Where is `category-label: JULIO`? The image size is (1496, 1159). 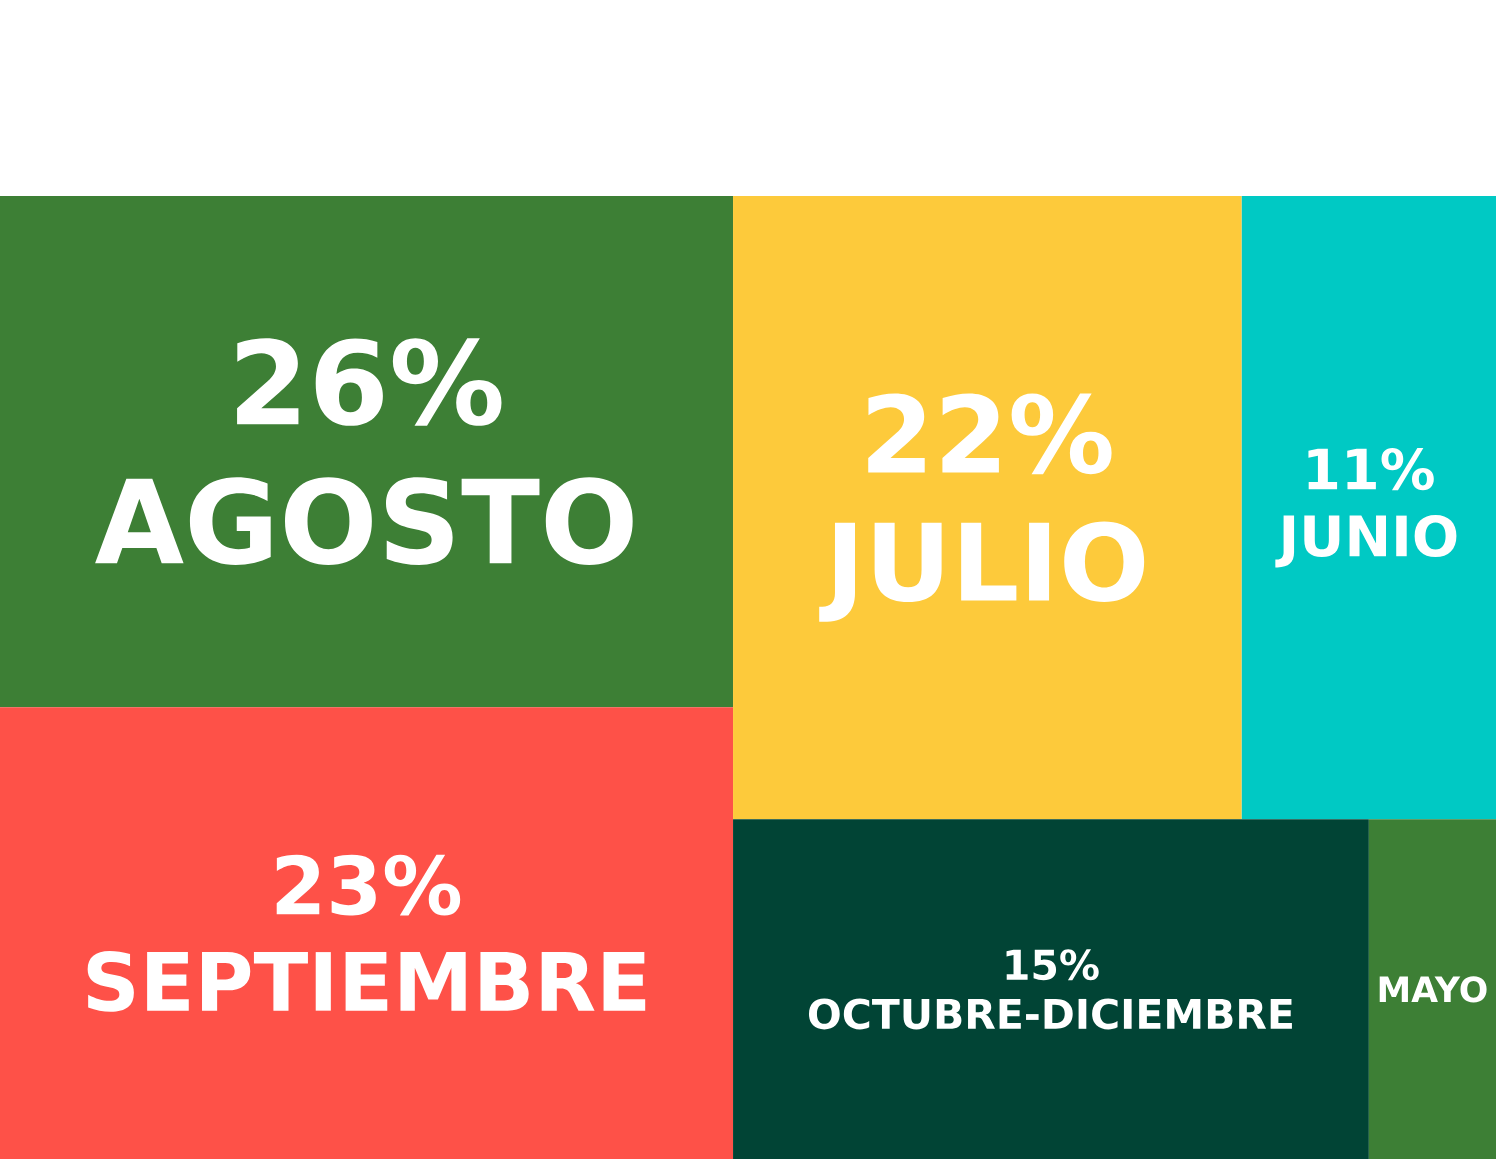
category-label: JULIO is located at coordinates (982, 571).